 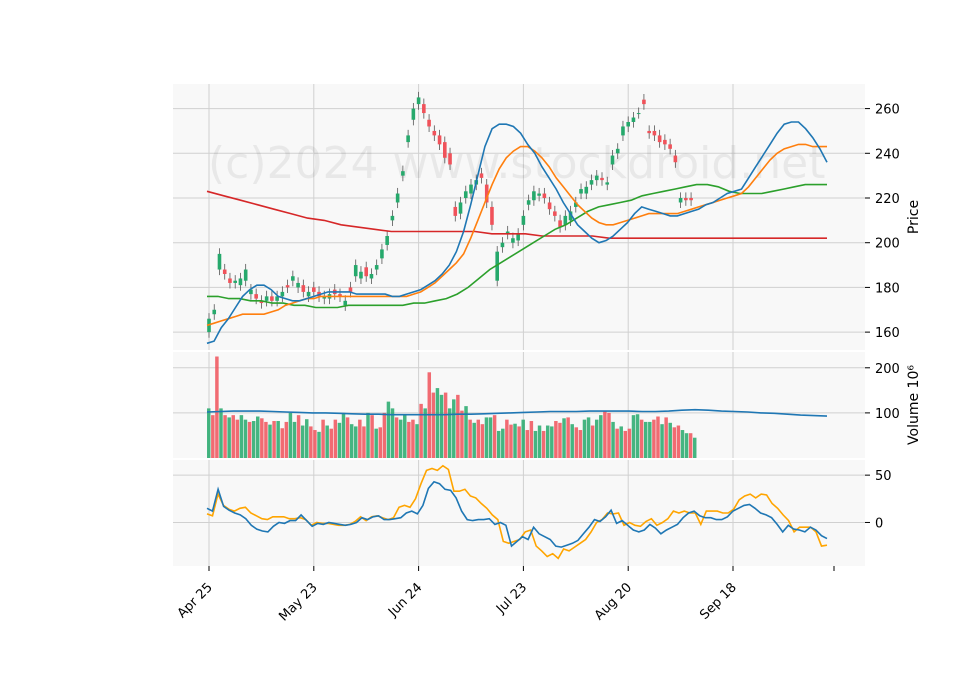 What do you see at coordinates (452, 407) in the screenshot?
I see `volume-bars` at bounding box center [452, 407].